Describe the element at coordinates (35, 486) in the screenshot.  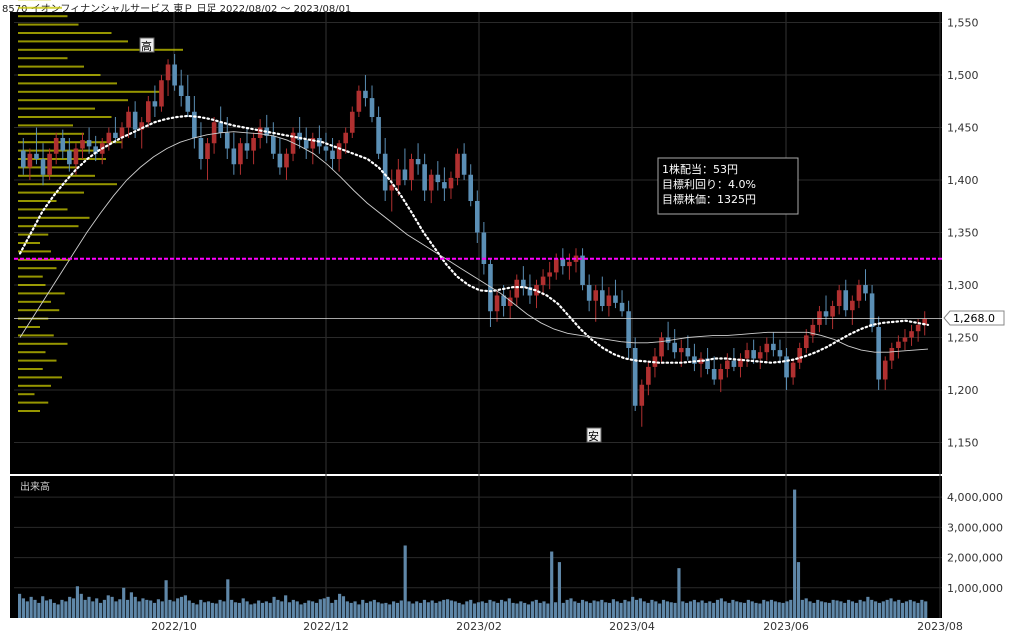
I see `volume-label: 出来高` at that location.